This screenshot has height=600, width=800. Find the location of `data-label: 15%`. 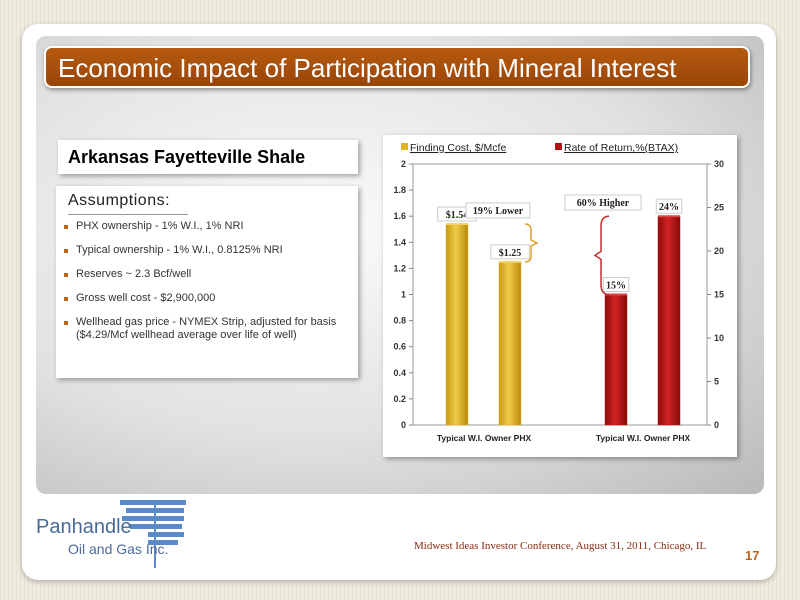

data-label: 15% is located at coordinates (616, 286).